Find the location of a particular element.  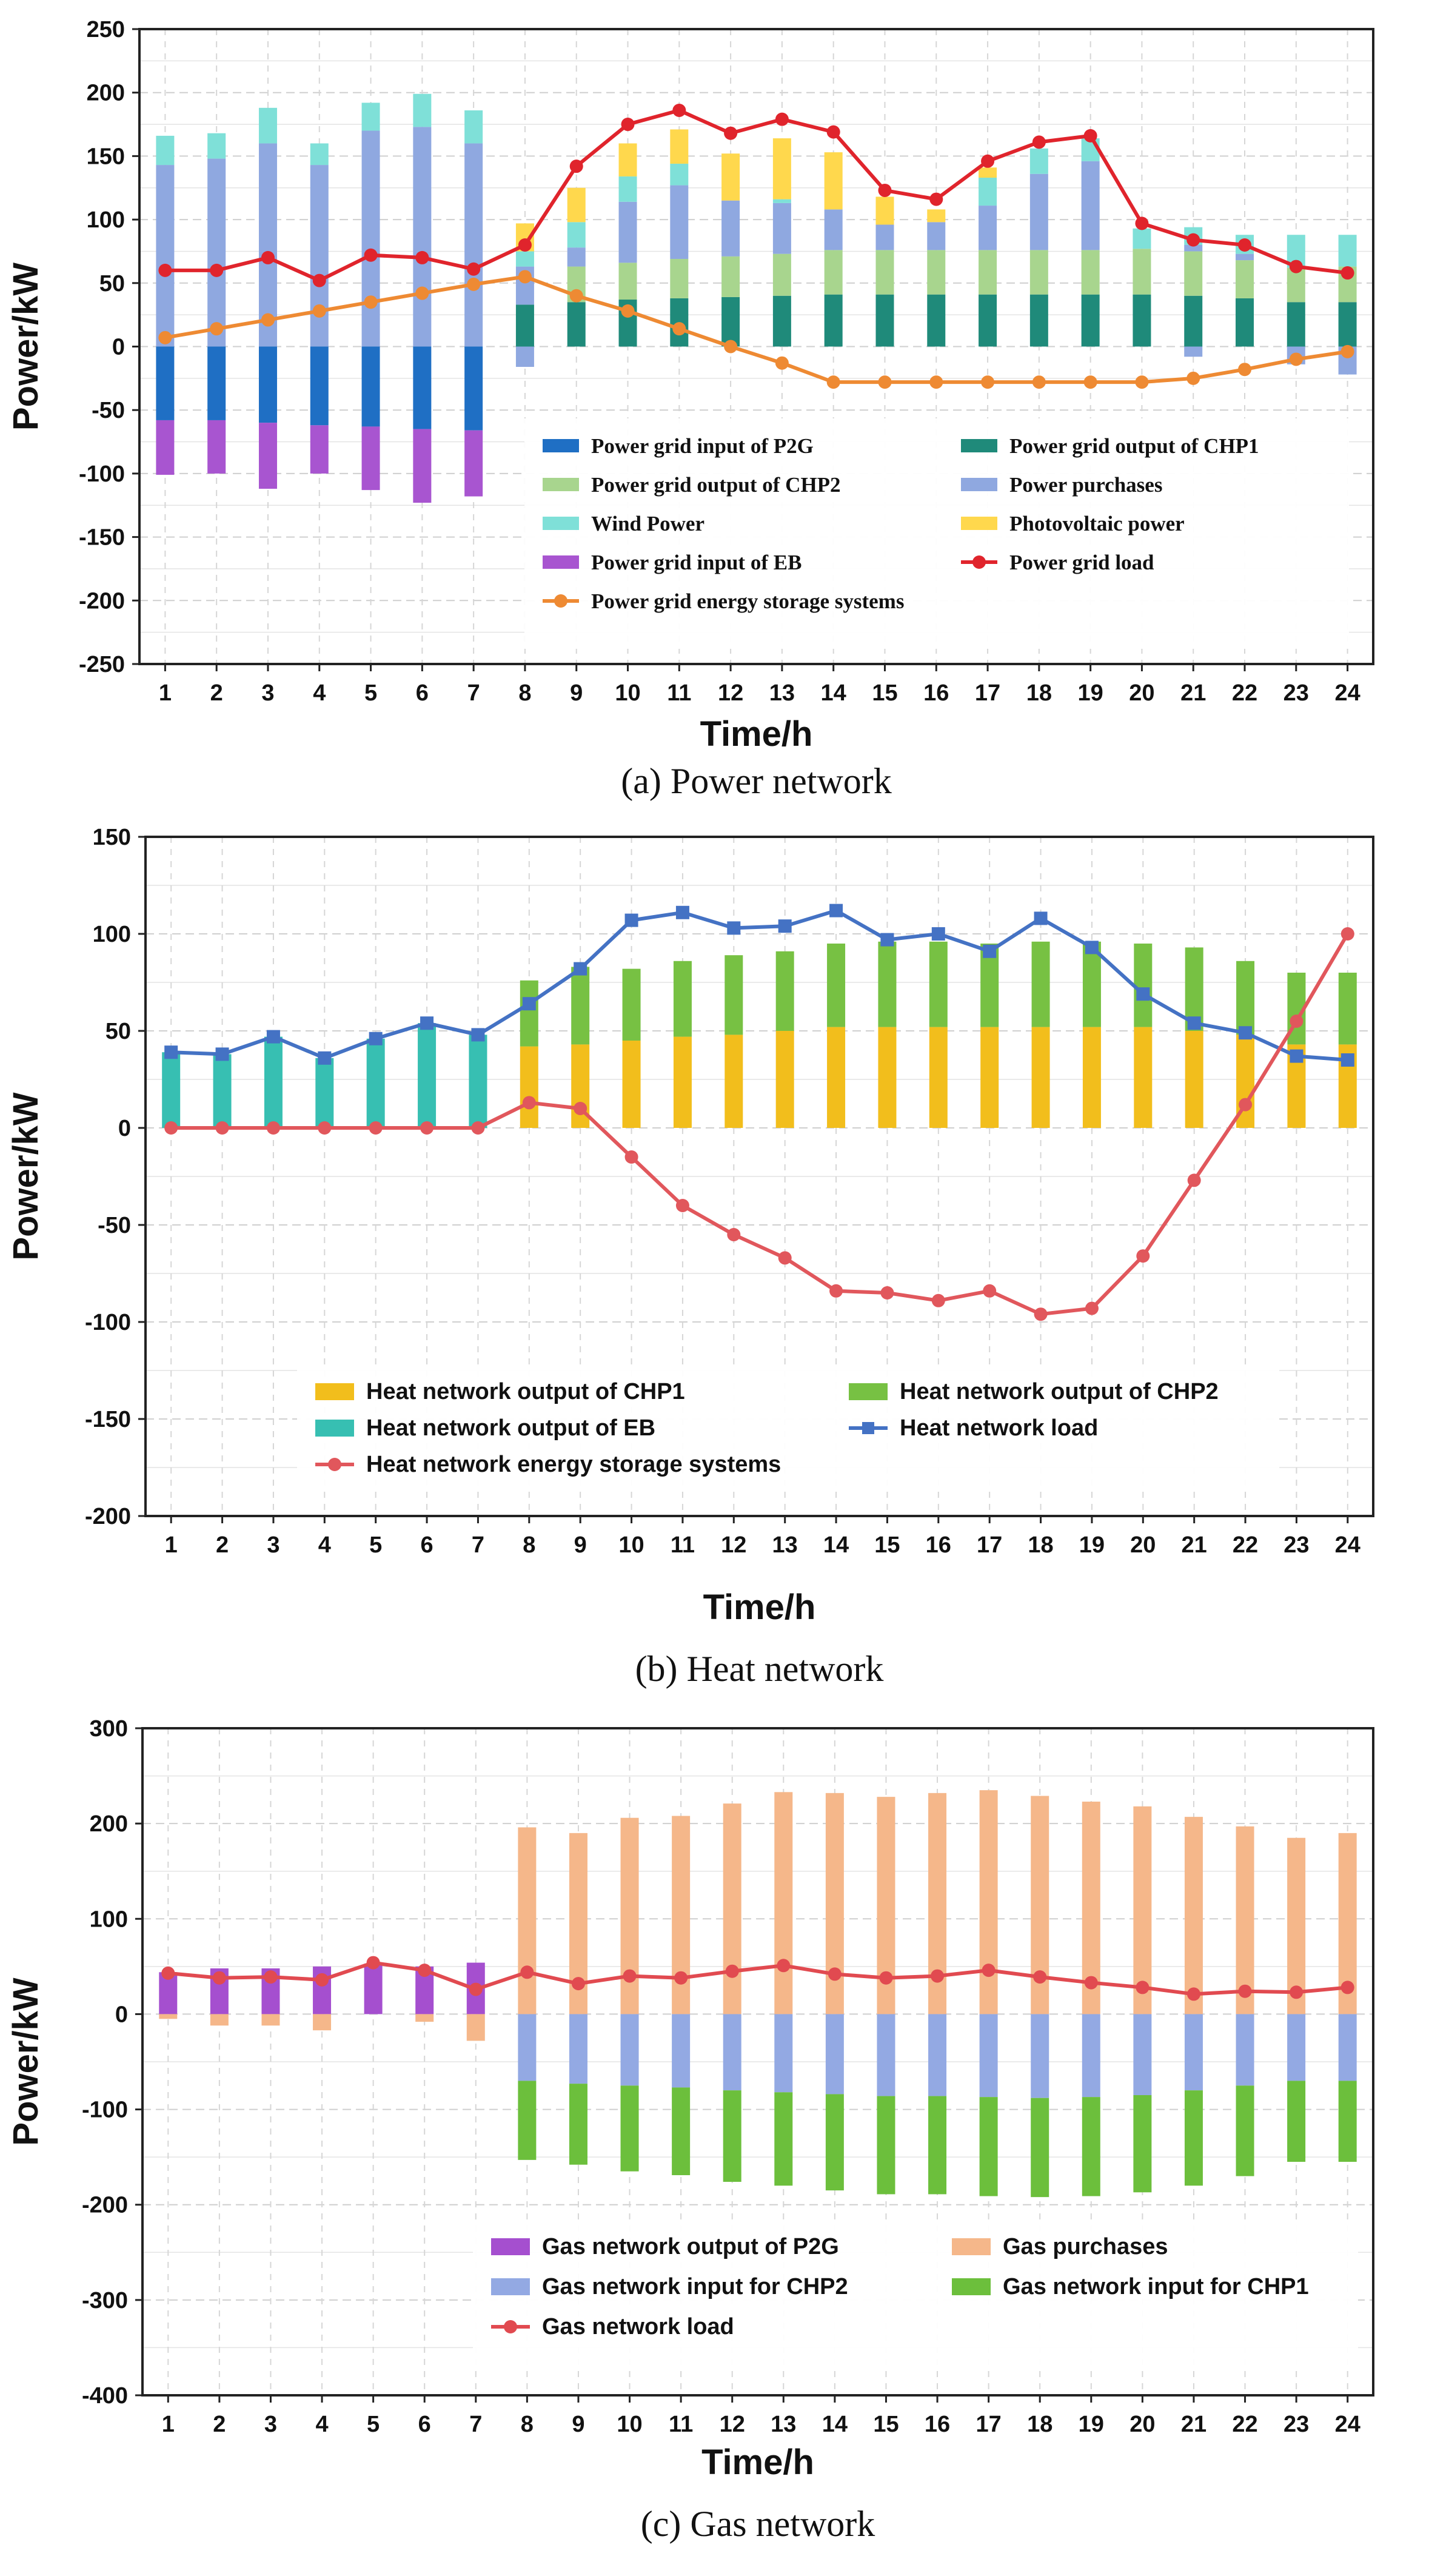

x-tick-label: 13 is located at coordinates (783, 2424).